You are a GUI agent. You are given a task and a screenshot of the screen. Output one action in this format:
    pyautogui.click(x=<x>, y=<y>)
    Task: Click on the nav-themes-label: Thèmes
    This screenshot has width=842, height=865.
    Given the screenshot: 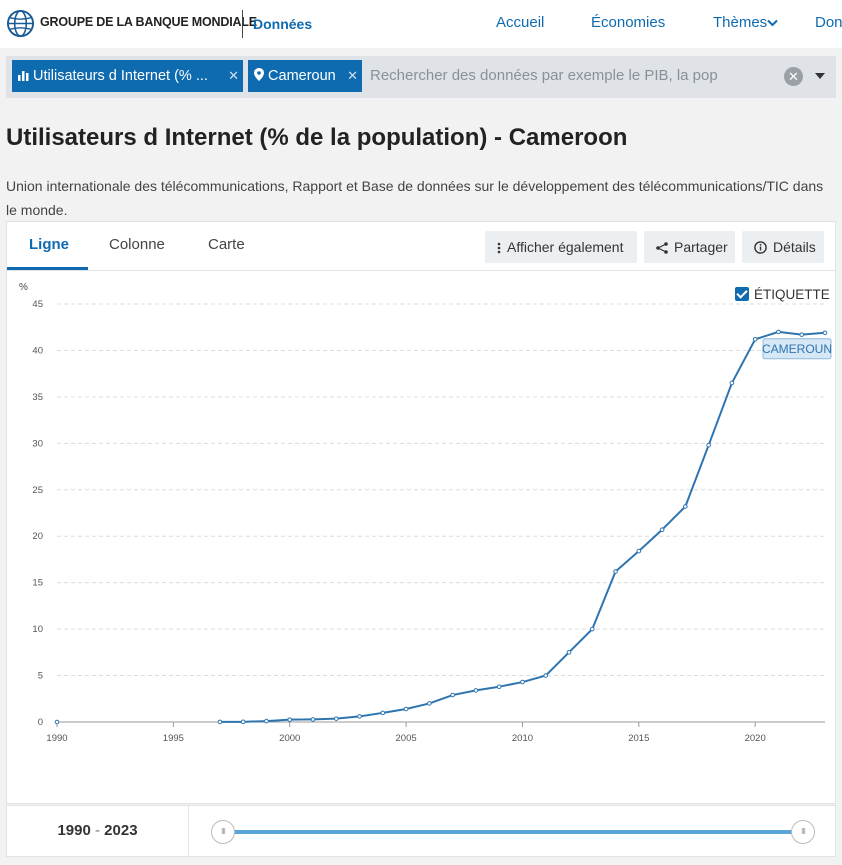 What is the action you would take?
    pyautogui.click(x=740, y=22)
    